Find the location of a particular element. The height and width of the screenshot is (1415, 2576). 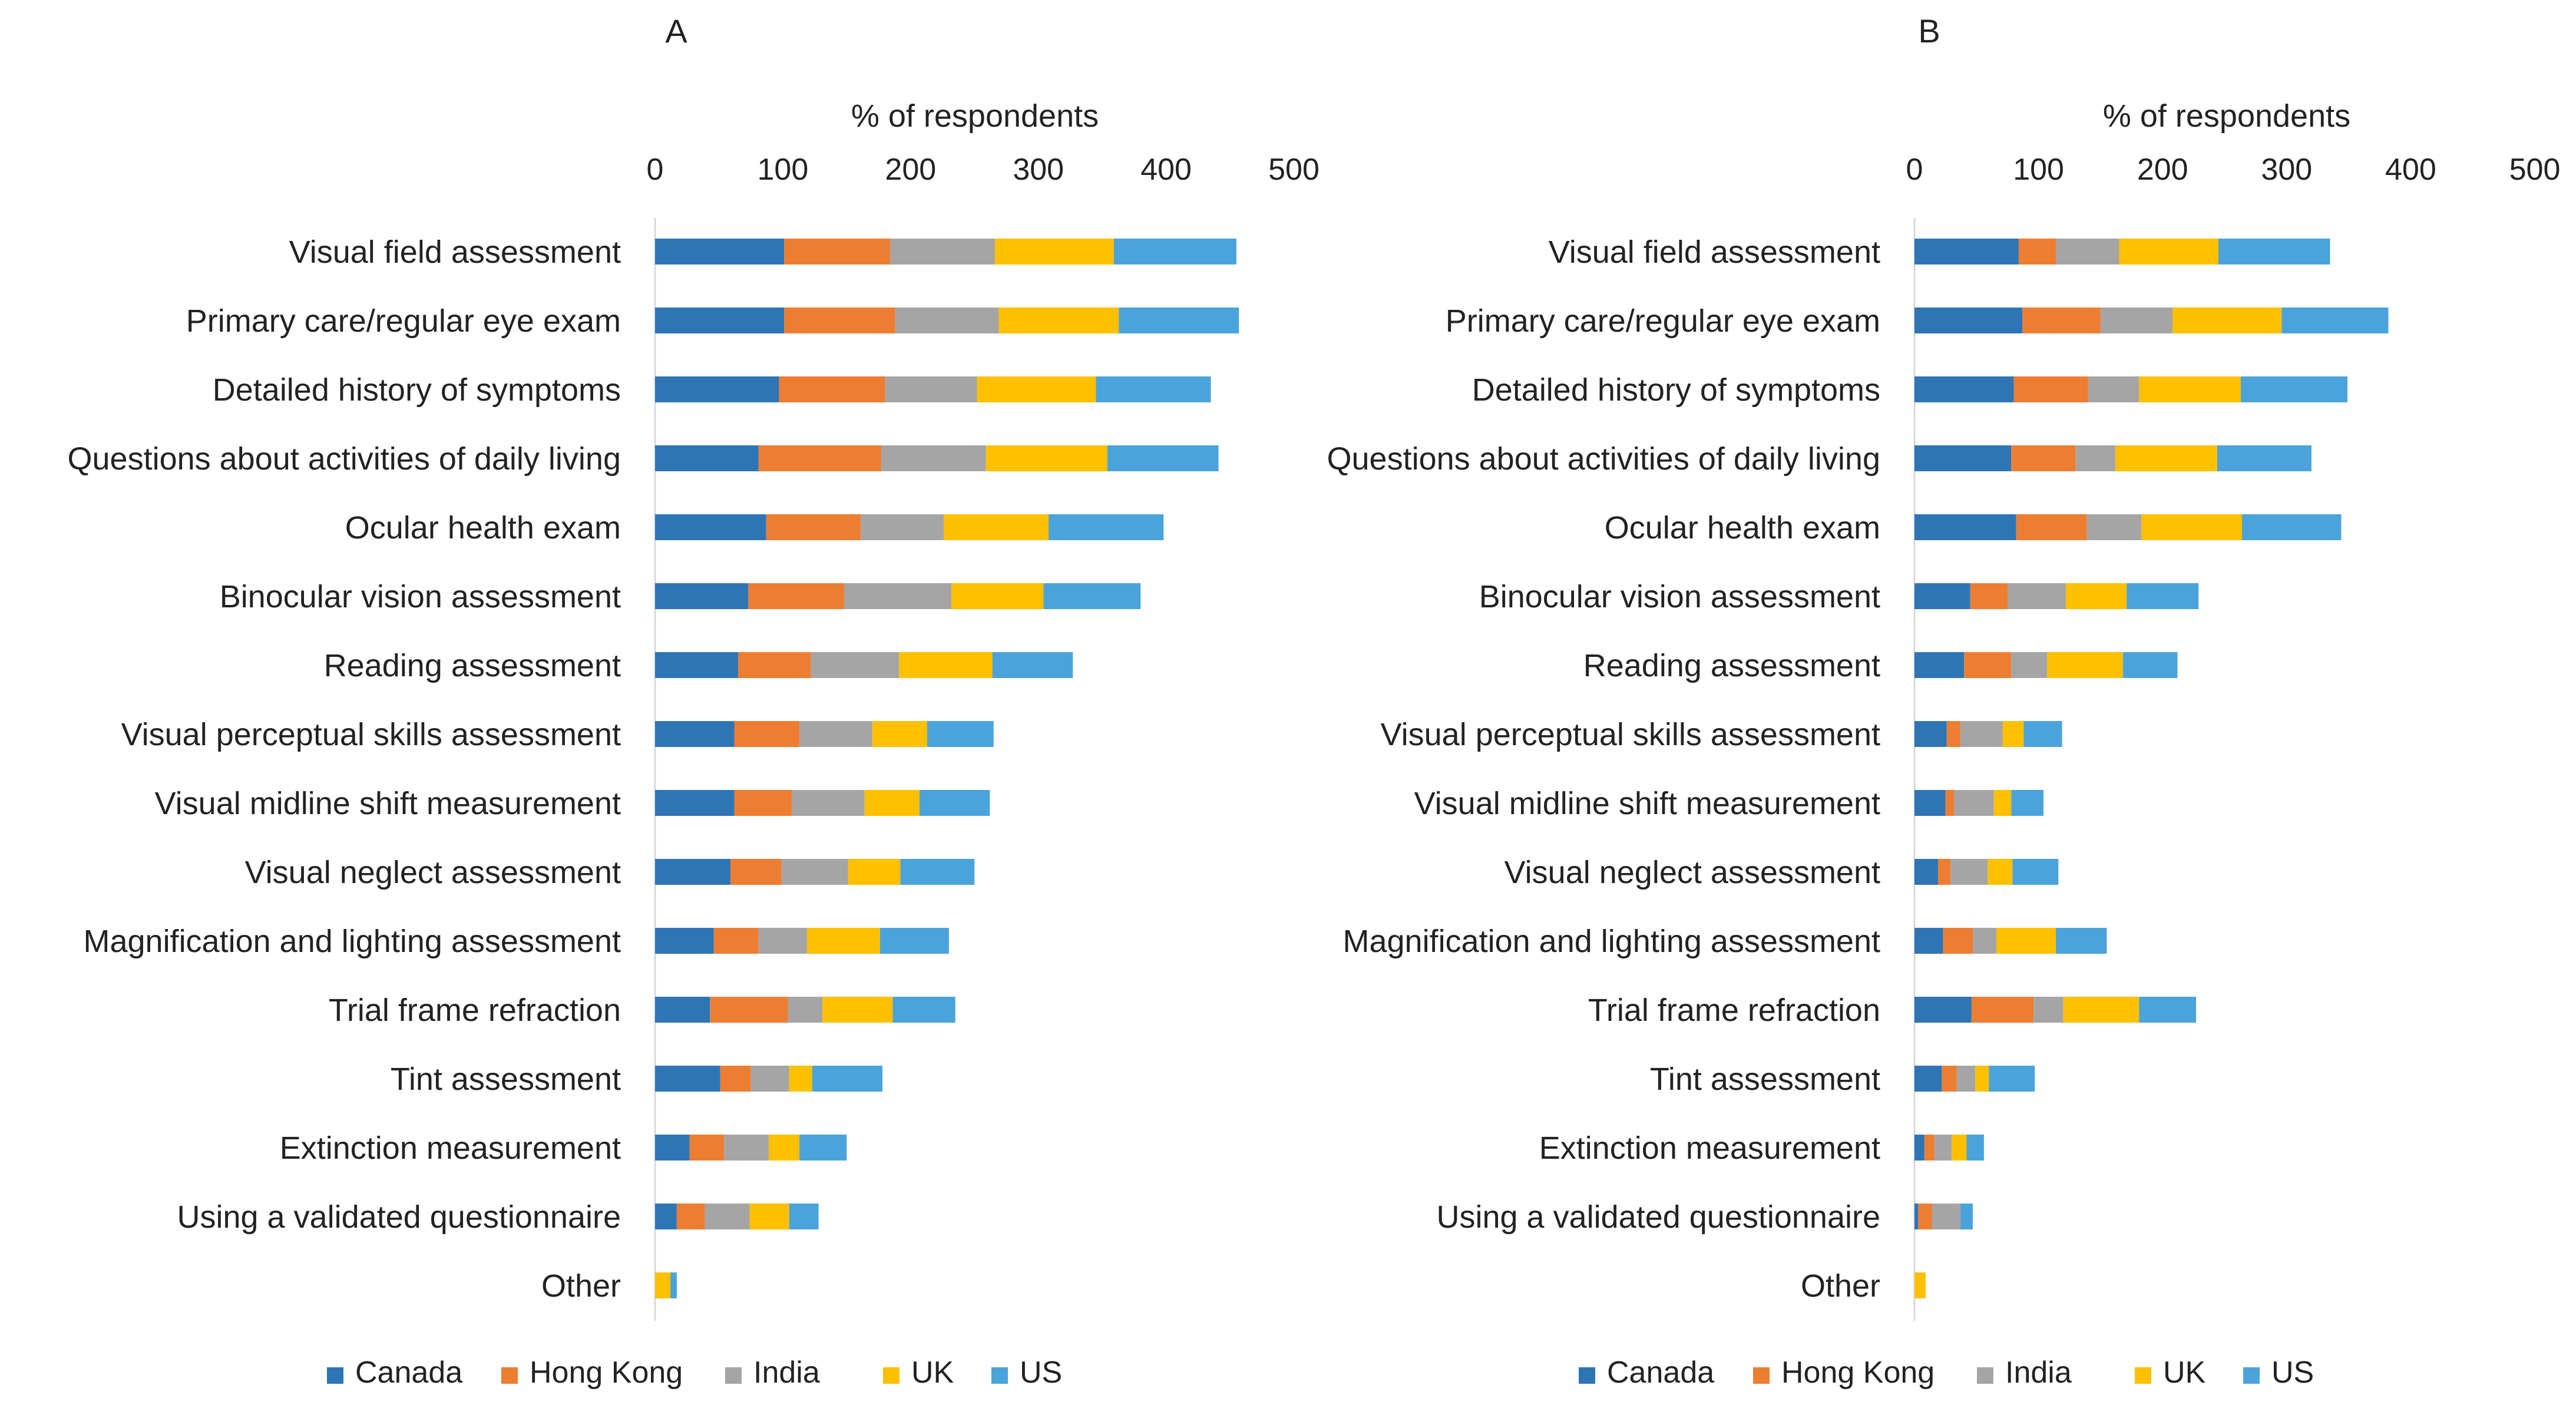

category-label: Reading assessment is located at coordinates (1731, 665).